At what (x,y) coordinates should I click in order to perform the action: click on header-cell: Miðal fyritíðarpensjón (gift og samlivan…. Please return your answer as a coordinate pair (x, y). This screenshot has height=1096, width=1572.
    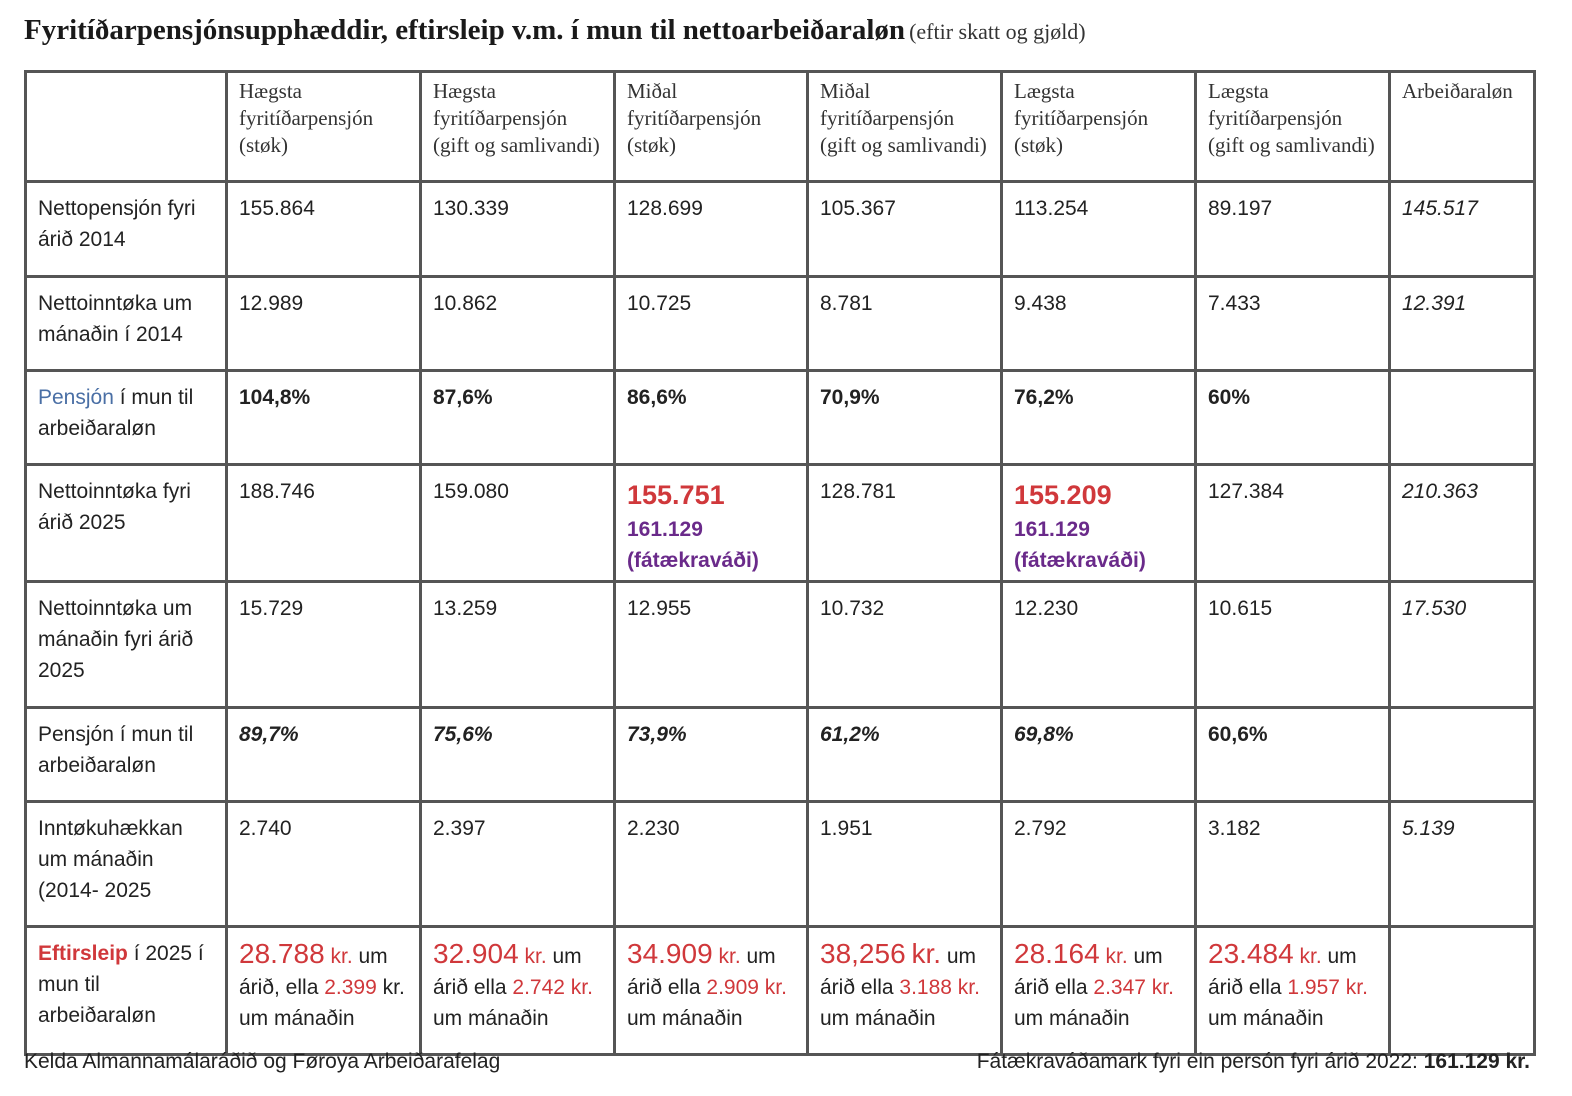
    Looking at the image, I should click on (904, 126).